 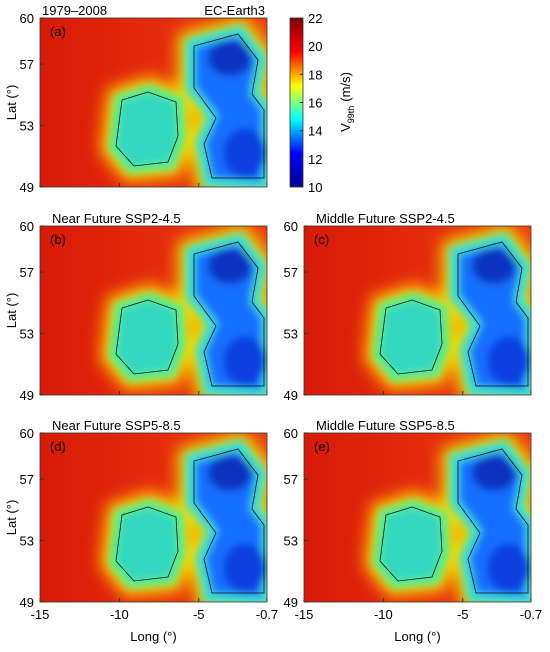 I want to click on panel-label: (b), so click(x=58, y=239).